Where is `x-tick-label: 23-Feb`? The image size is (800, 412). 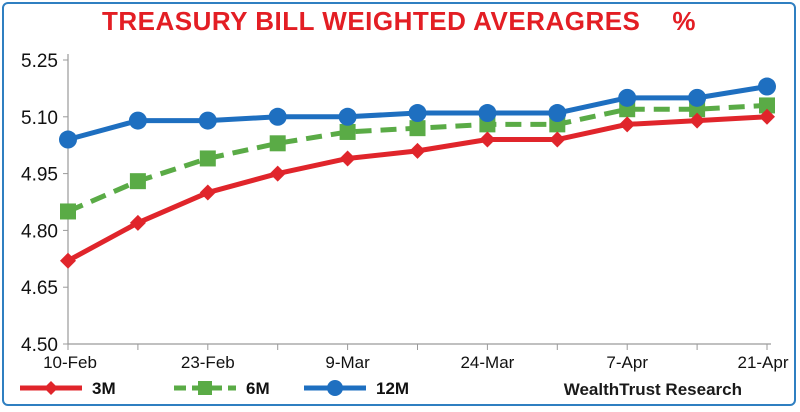 x-tick-label: 23-Feb is located at coordinates (208, 362).